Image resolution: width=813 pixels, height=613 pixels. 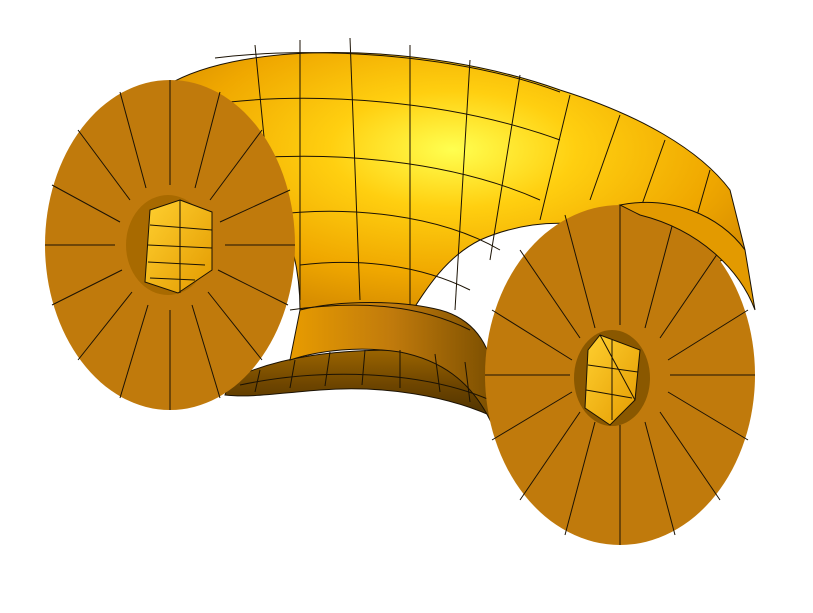 I want to click on right-side-band, so click(x=687, y=256).